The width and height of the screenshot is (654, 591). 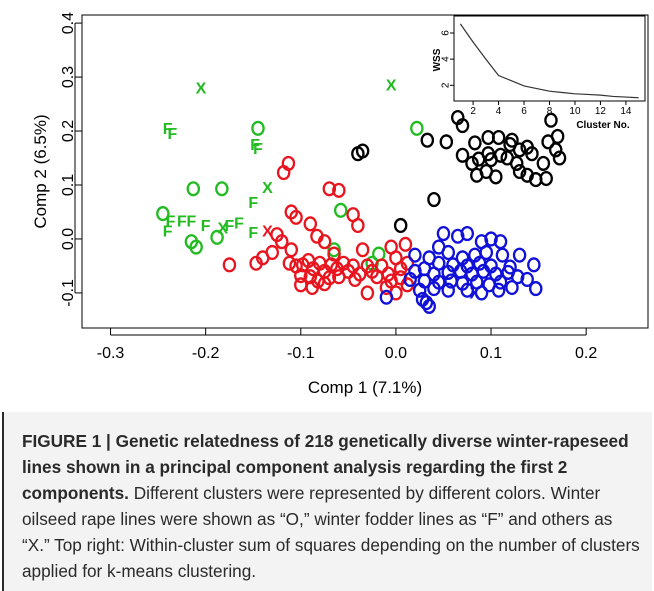 What do you see at coordinates (40, 171) in the screenshot?
I see `y-axis-title: Comp 2 (6.5%)` at bounding box center [40, 171].